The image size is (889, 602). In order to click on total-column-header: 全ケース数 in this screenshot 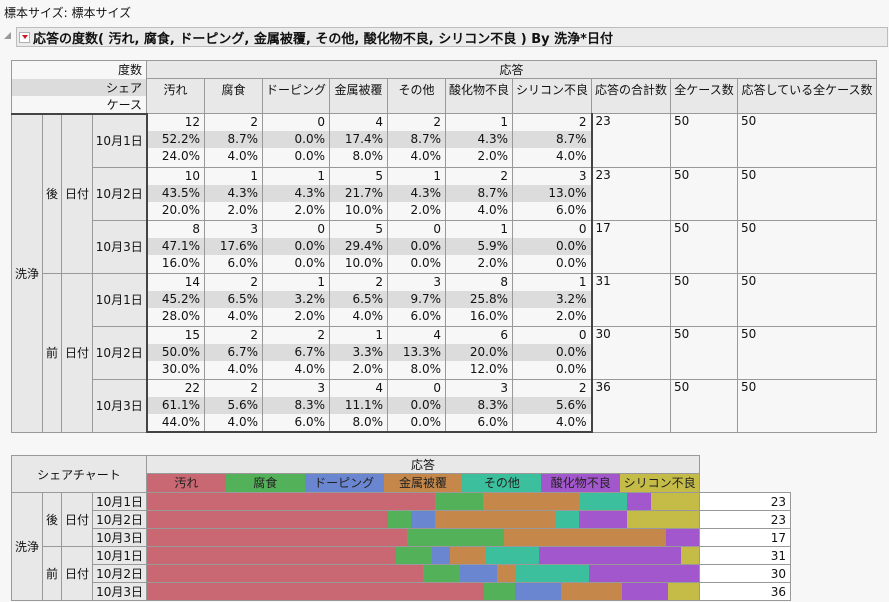, I will do `click(704, 96)`.